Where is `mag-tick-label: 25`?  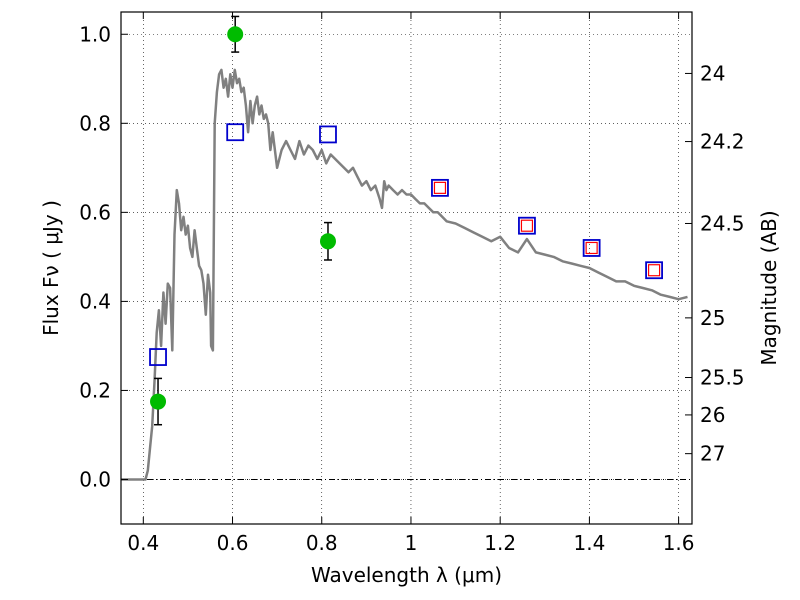 mag-tick-label: 25 is located at coordinates (712, 318).